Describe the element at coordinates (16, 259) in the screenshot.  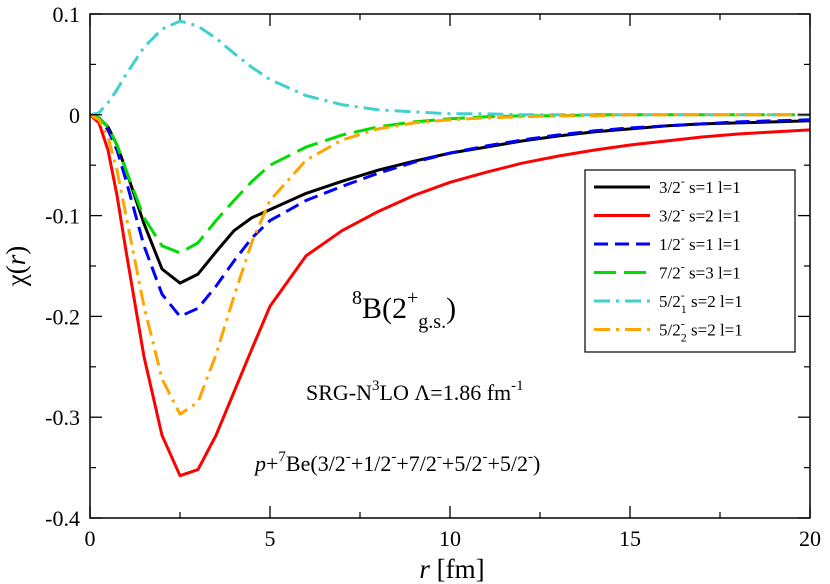
I see `y-axis-title-italic: r` at that location.